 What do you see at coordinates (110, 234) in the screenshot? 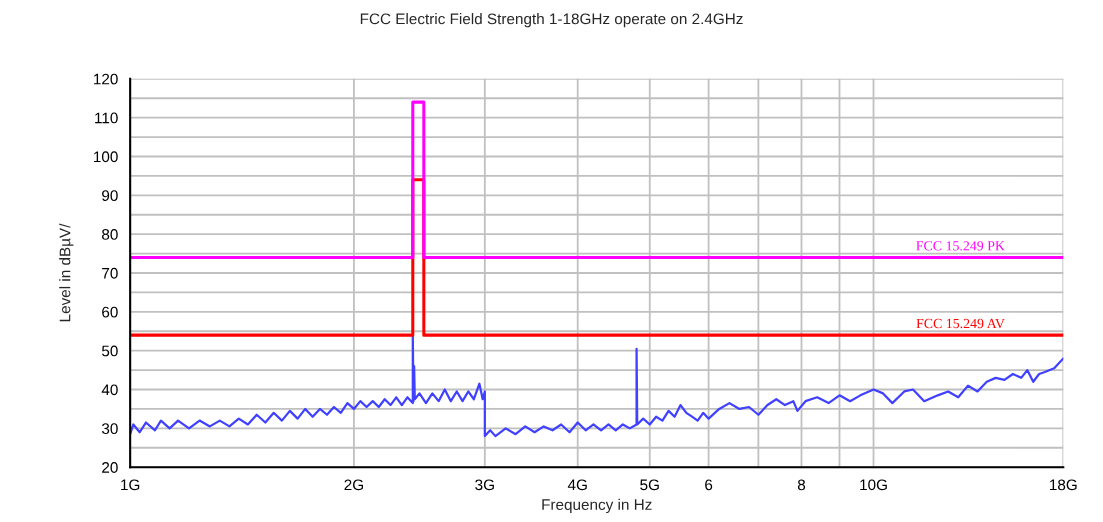
I see `y-tick-label: 80` at bounding box center [110, 234].